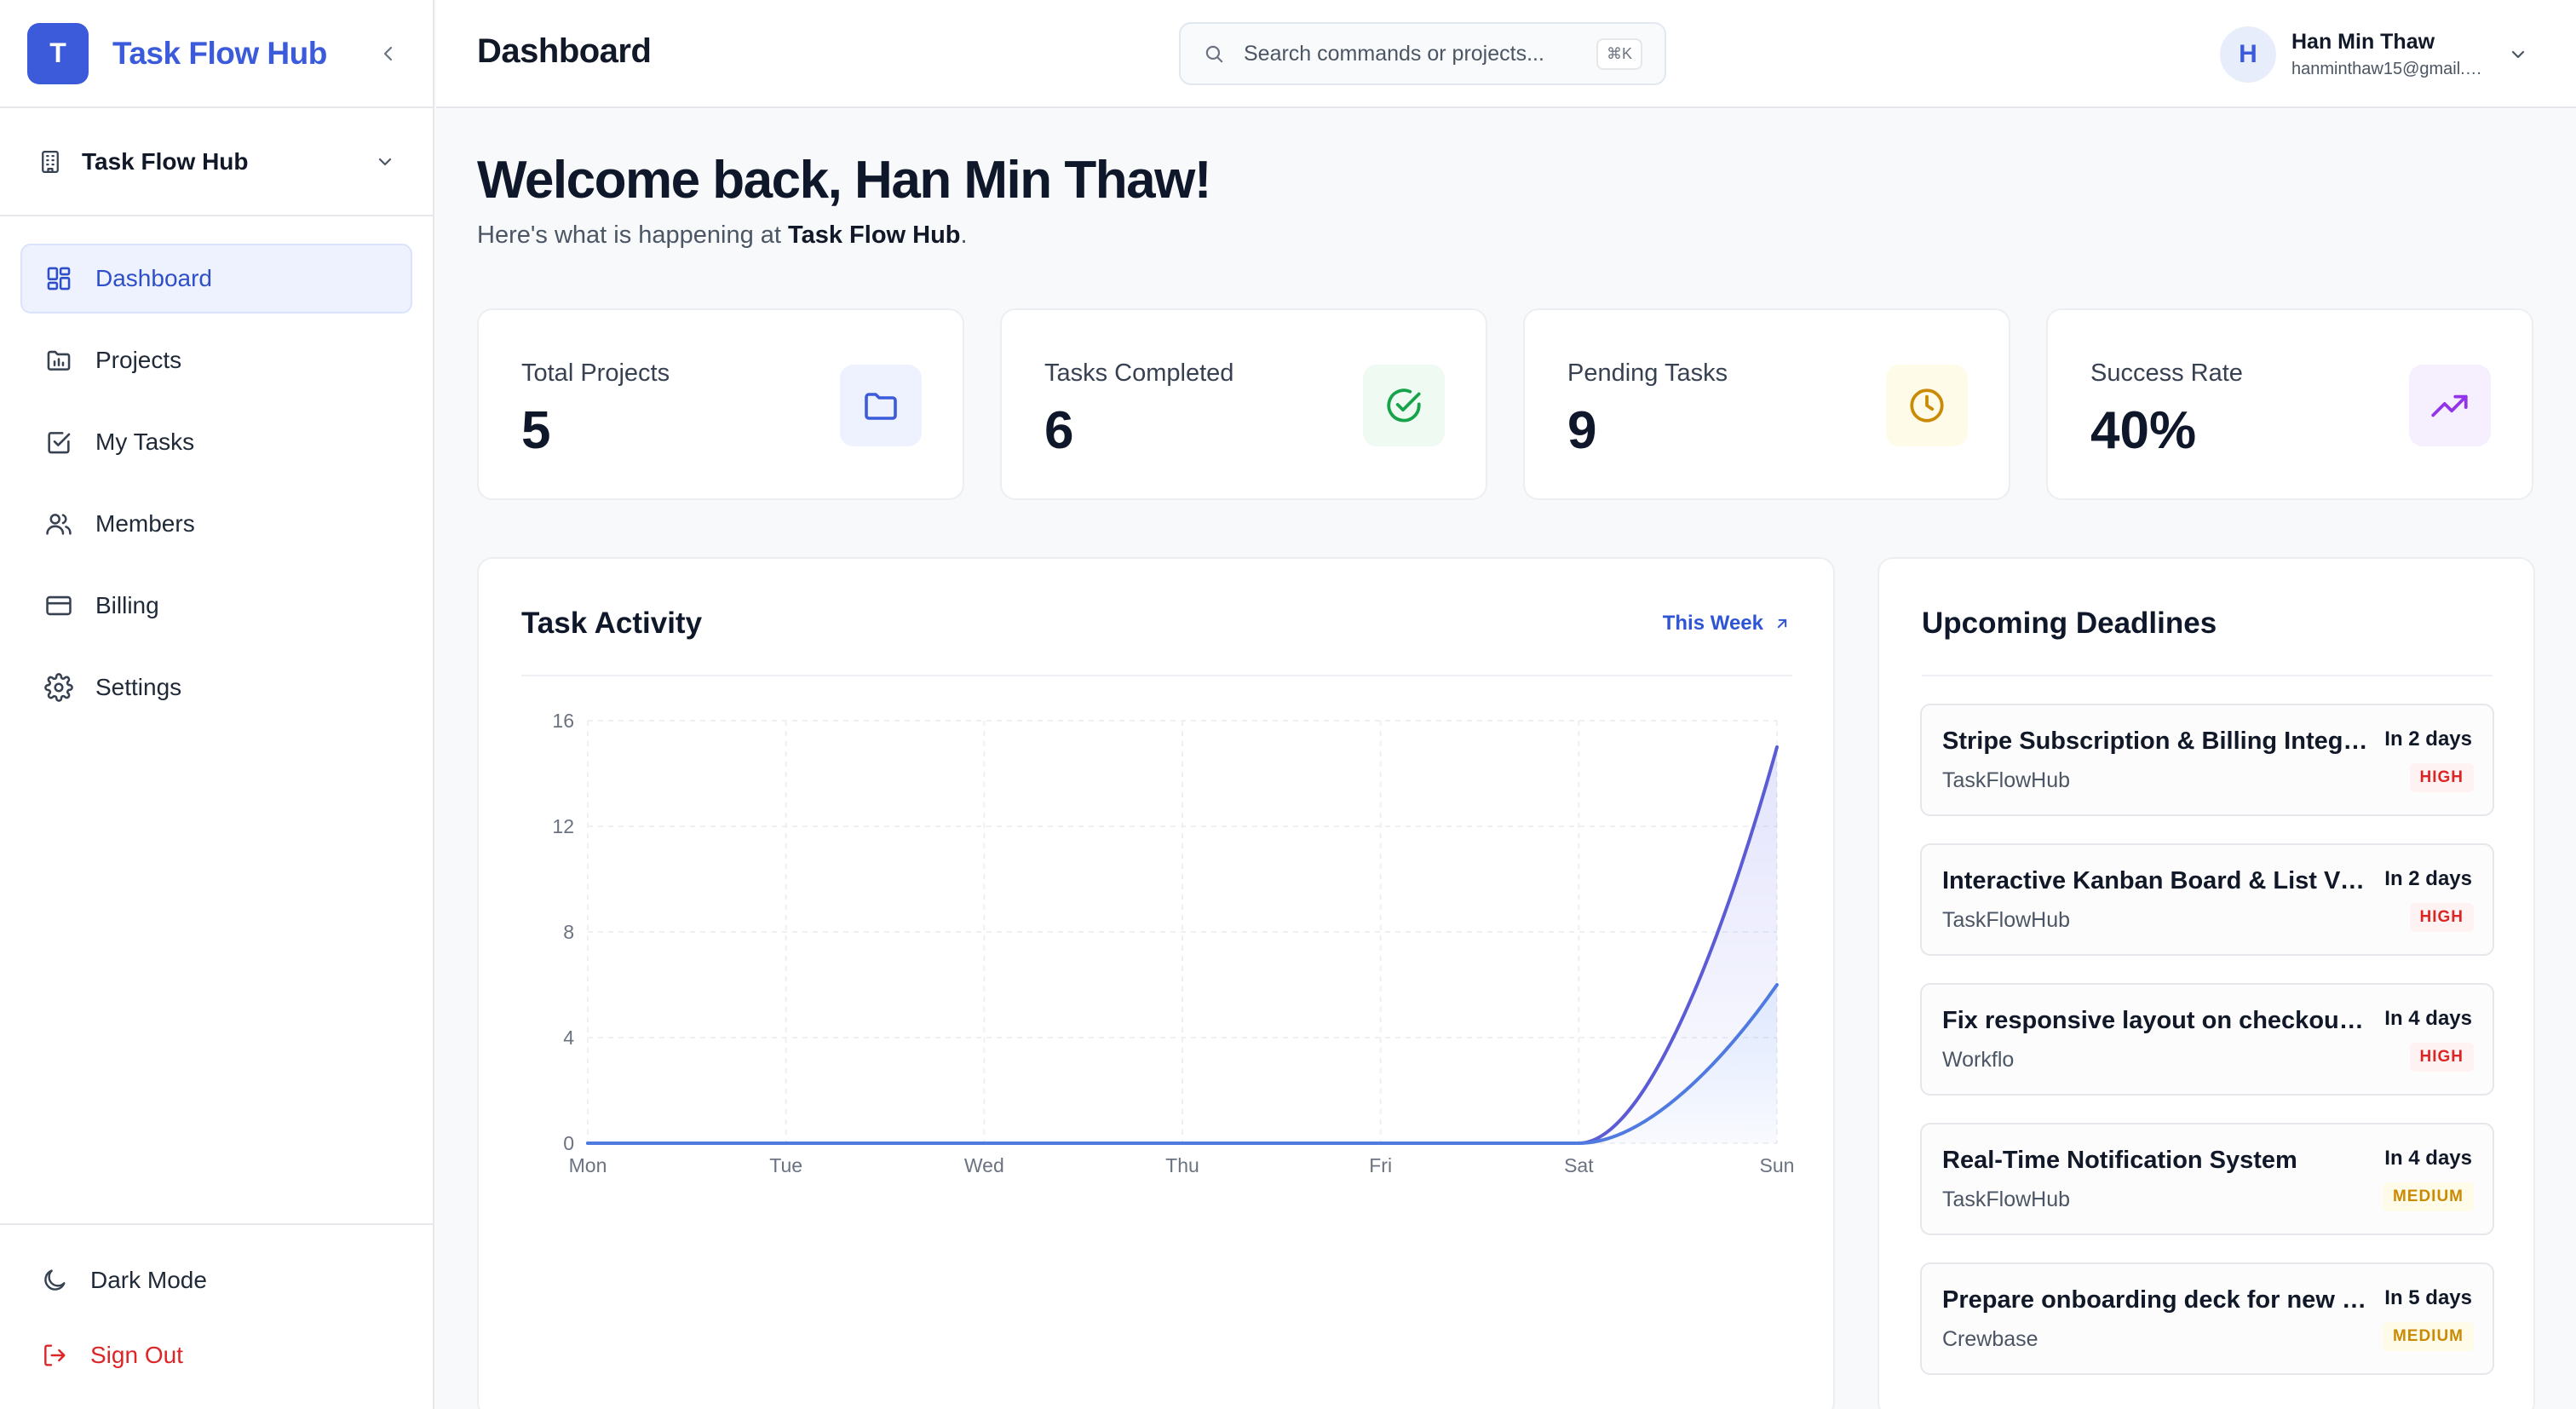 The image size is (2576, 1409). I want to click on chevron-left-icon, so click(388, 53).